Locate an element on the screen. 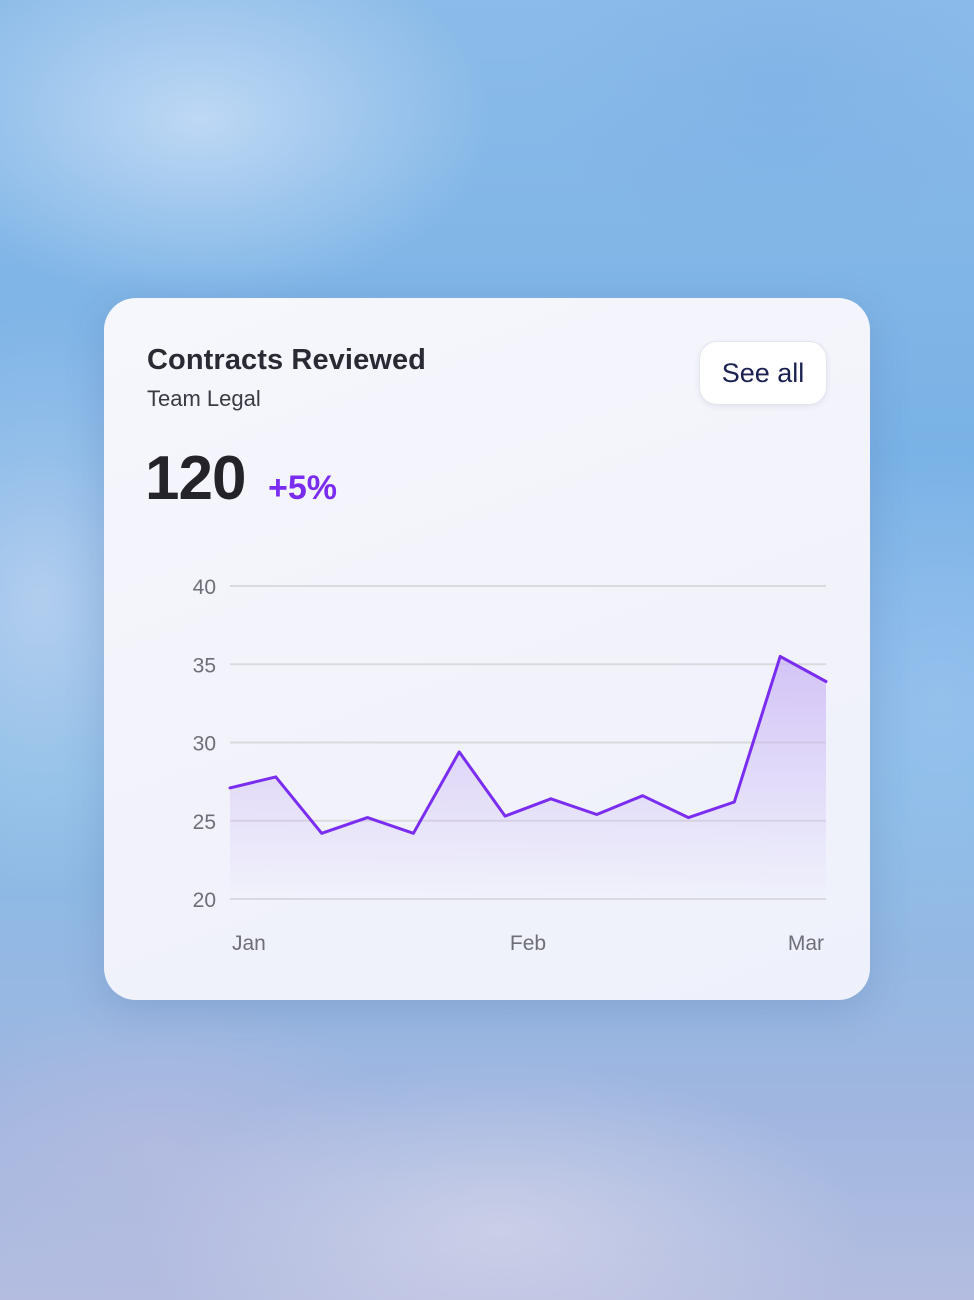 The image size is (974, 1300). y-tick-label: 35 is located at coordinates (204, 665).